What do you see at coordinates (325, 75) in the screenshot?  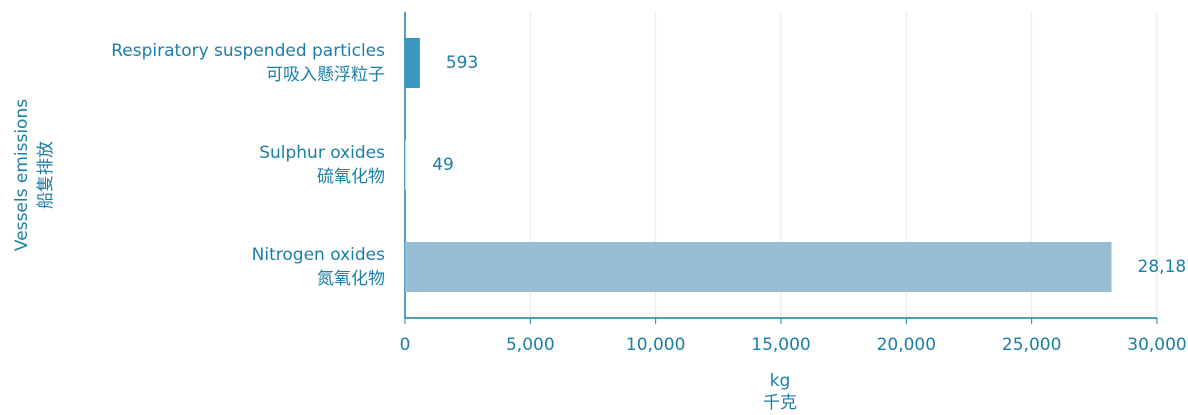 I see `category-sublabel: 可吸入懸浮粒子` at bounding box center [325, 75].